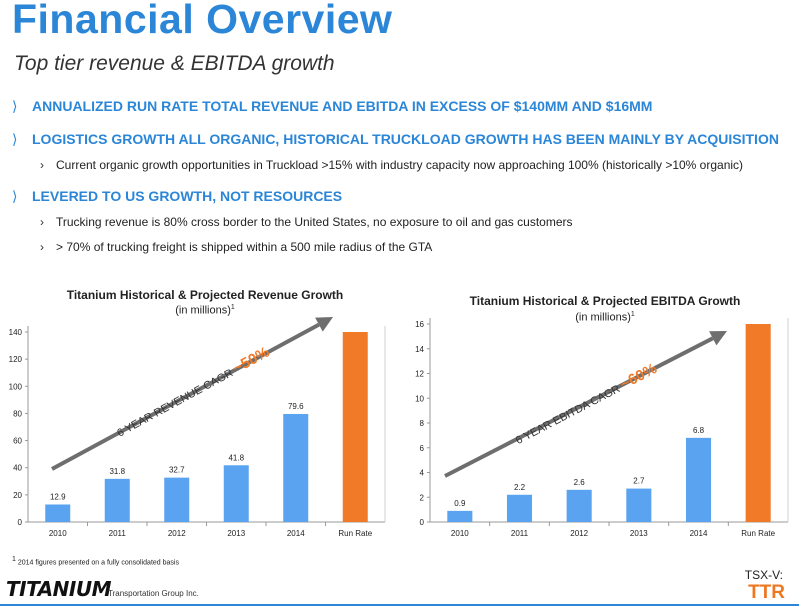 The height and width of the screenshot is (610, 799). What do you see at coordinates (399, 605) in the screenshot?
I see `bottom-divider` at bounding box center [399, 605].